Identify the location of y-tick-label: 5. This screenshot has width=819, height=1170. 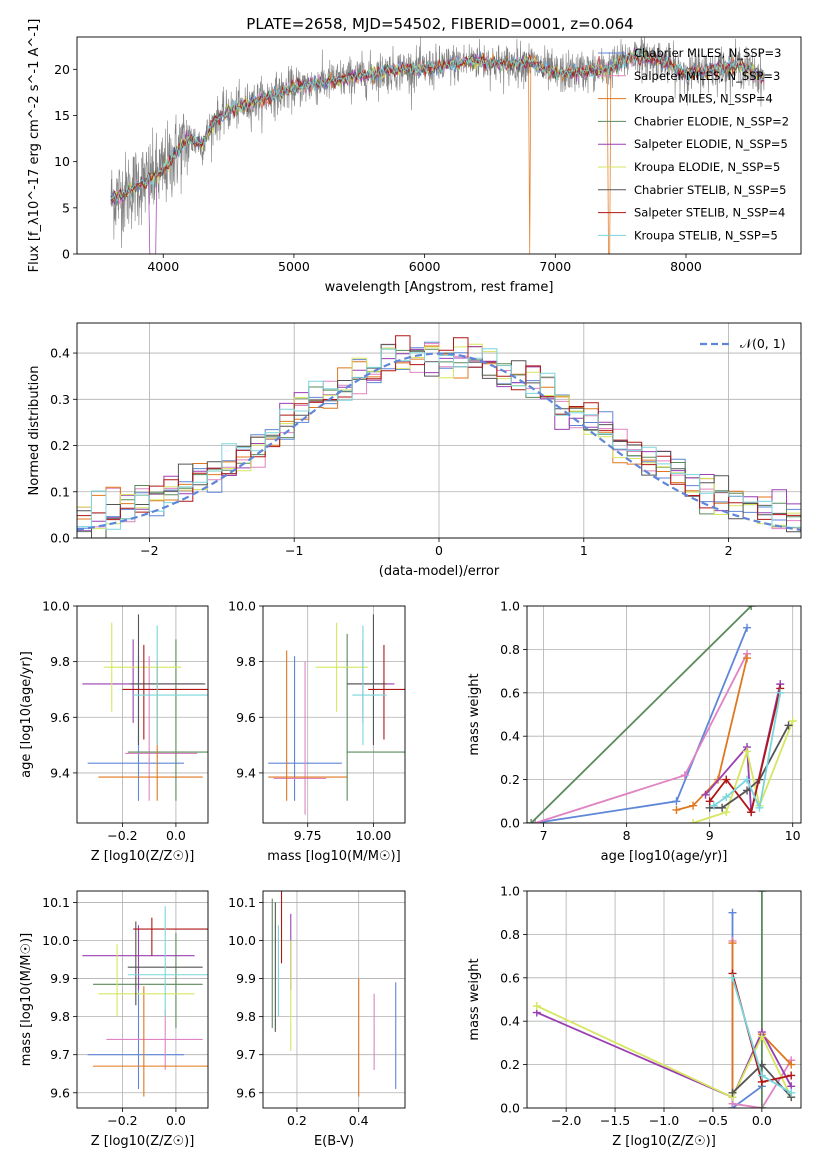
(66, 207).